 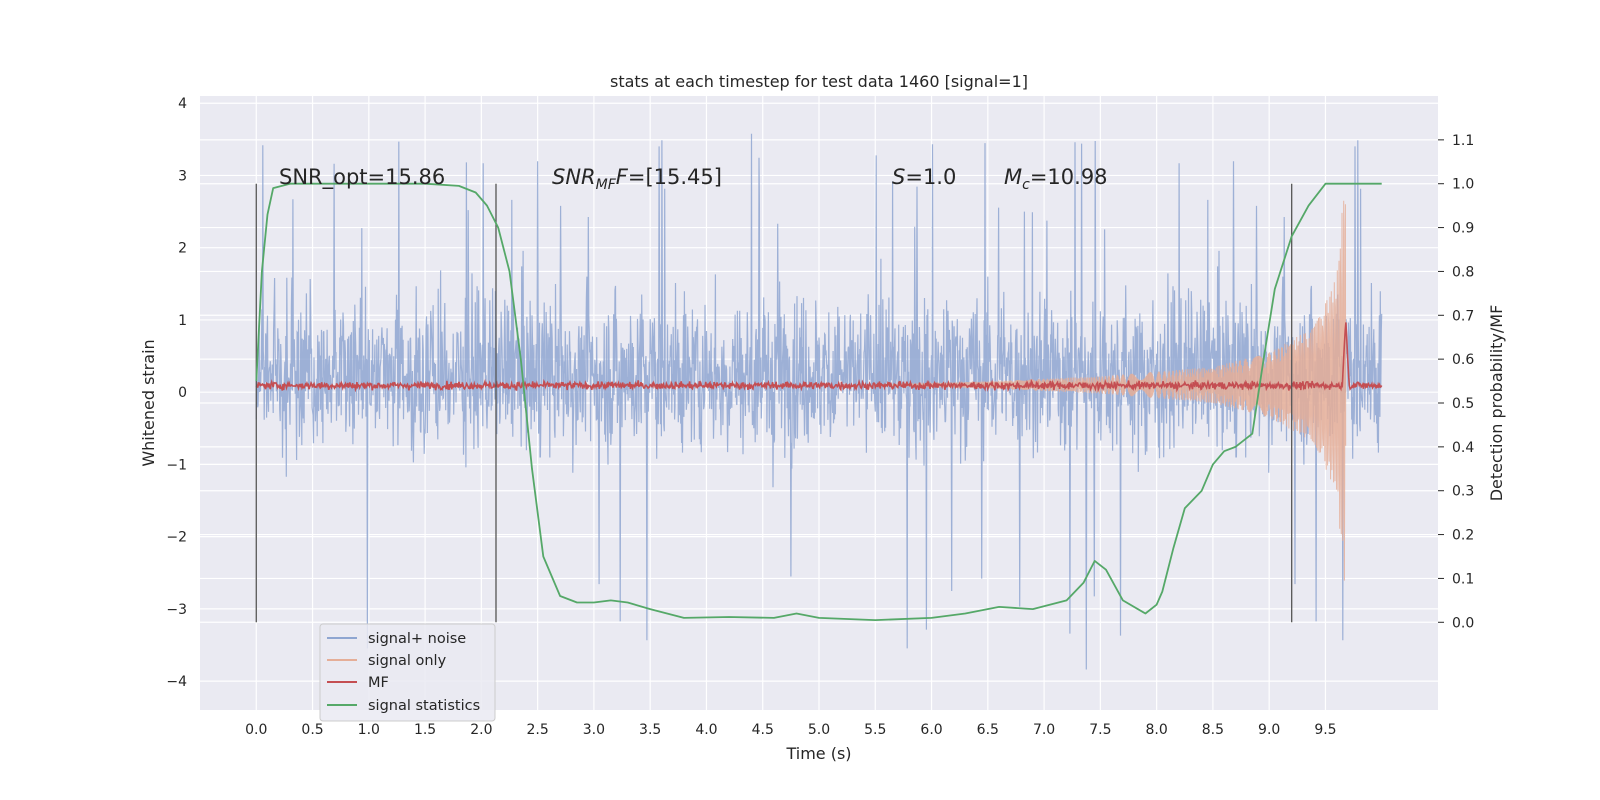 What do you see at coordinates (182, 321) in the screenshot?
I see `y-left-tick-label: 1` at bounding box center [182, 321].